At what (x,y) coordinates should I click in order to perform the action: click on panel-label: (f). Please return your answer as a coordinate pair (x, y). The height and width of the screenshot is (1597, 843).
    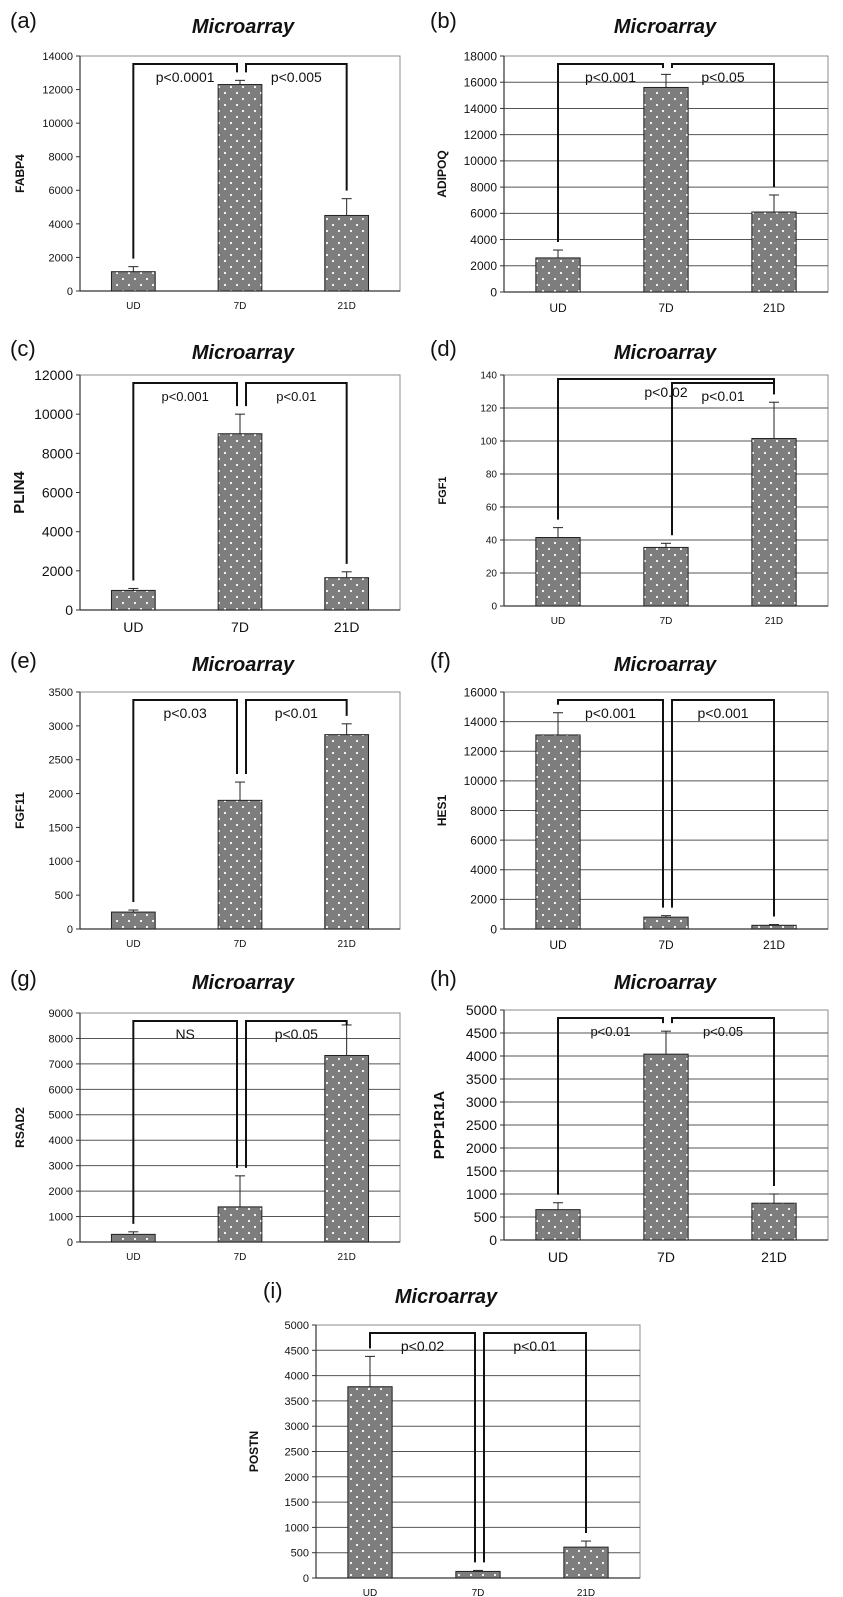
    Looking at the image, I should click on (440, 660).